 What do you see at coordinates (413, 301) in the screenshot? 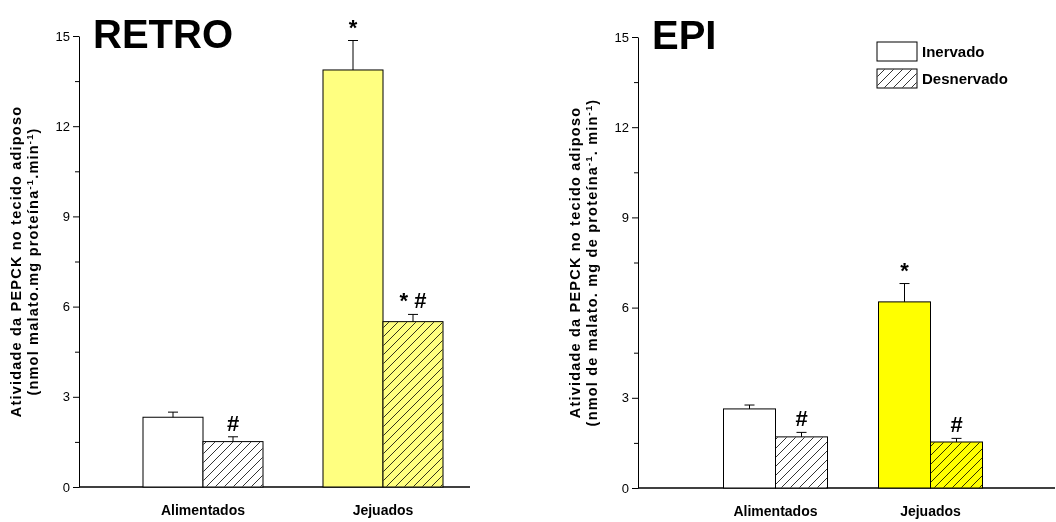
I see `annotation: * #` at bounding box center [413, 301].